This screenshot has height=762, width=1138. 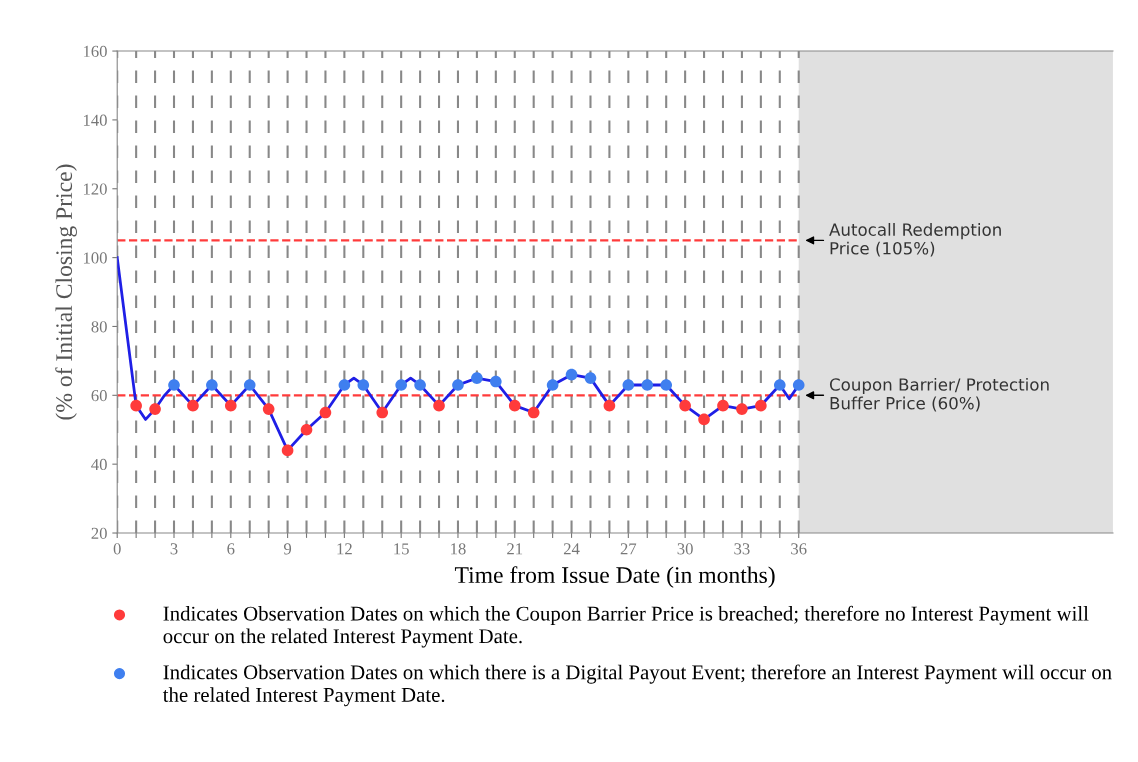 What do you see at coordinates (66, 292) in the screenshot?
I see `y-axis-title: (% of Initial Closing Price)` at bounding box center [66, 292].